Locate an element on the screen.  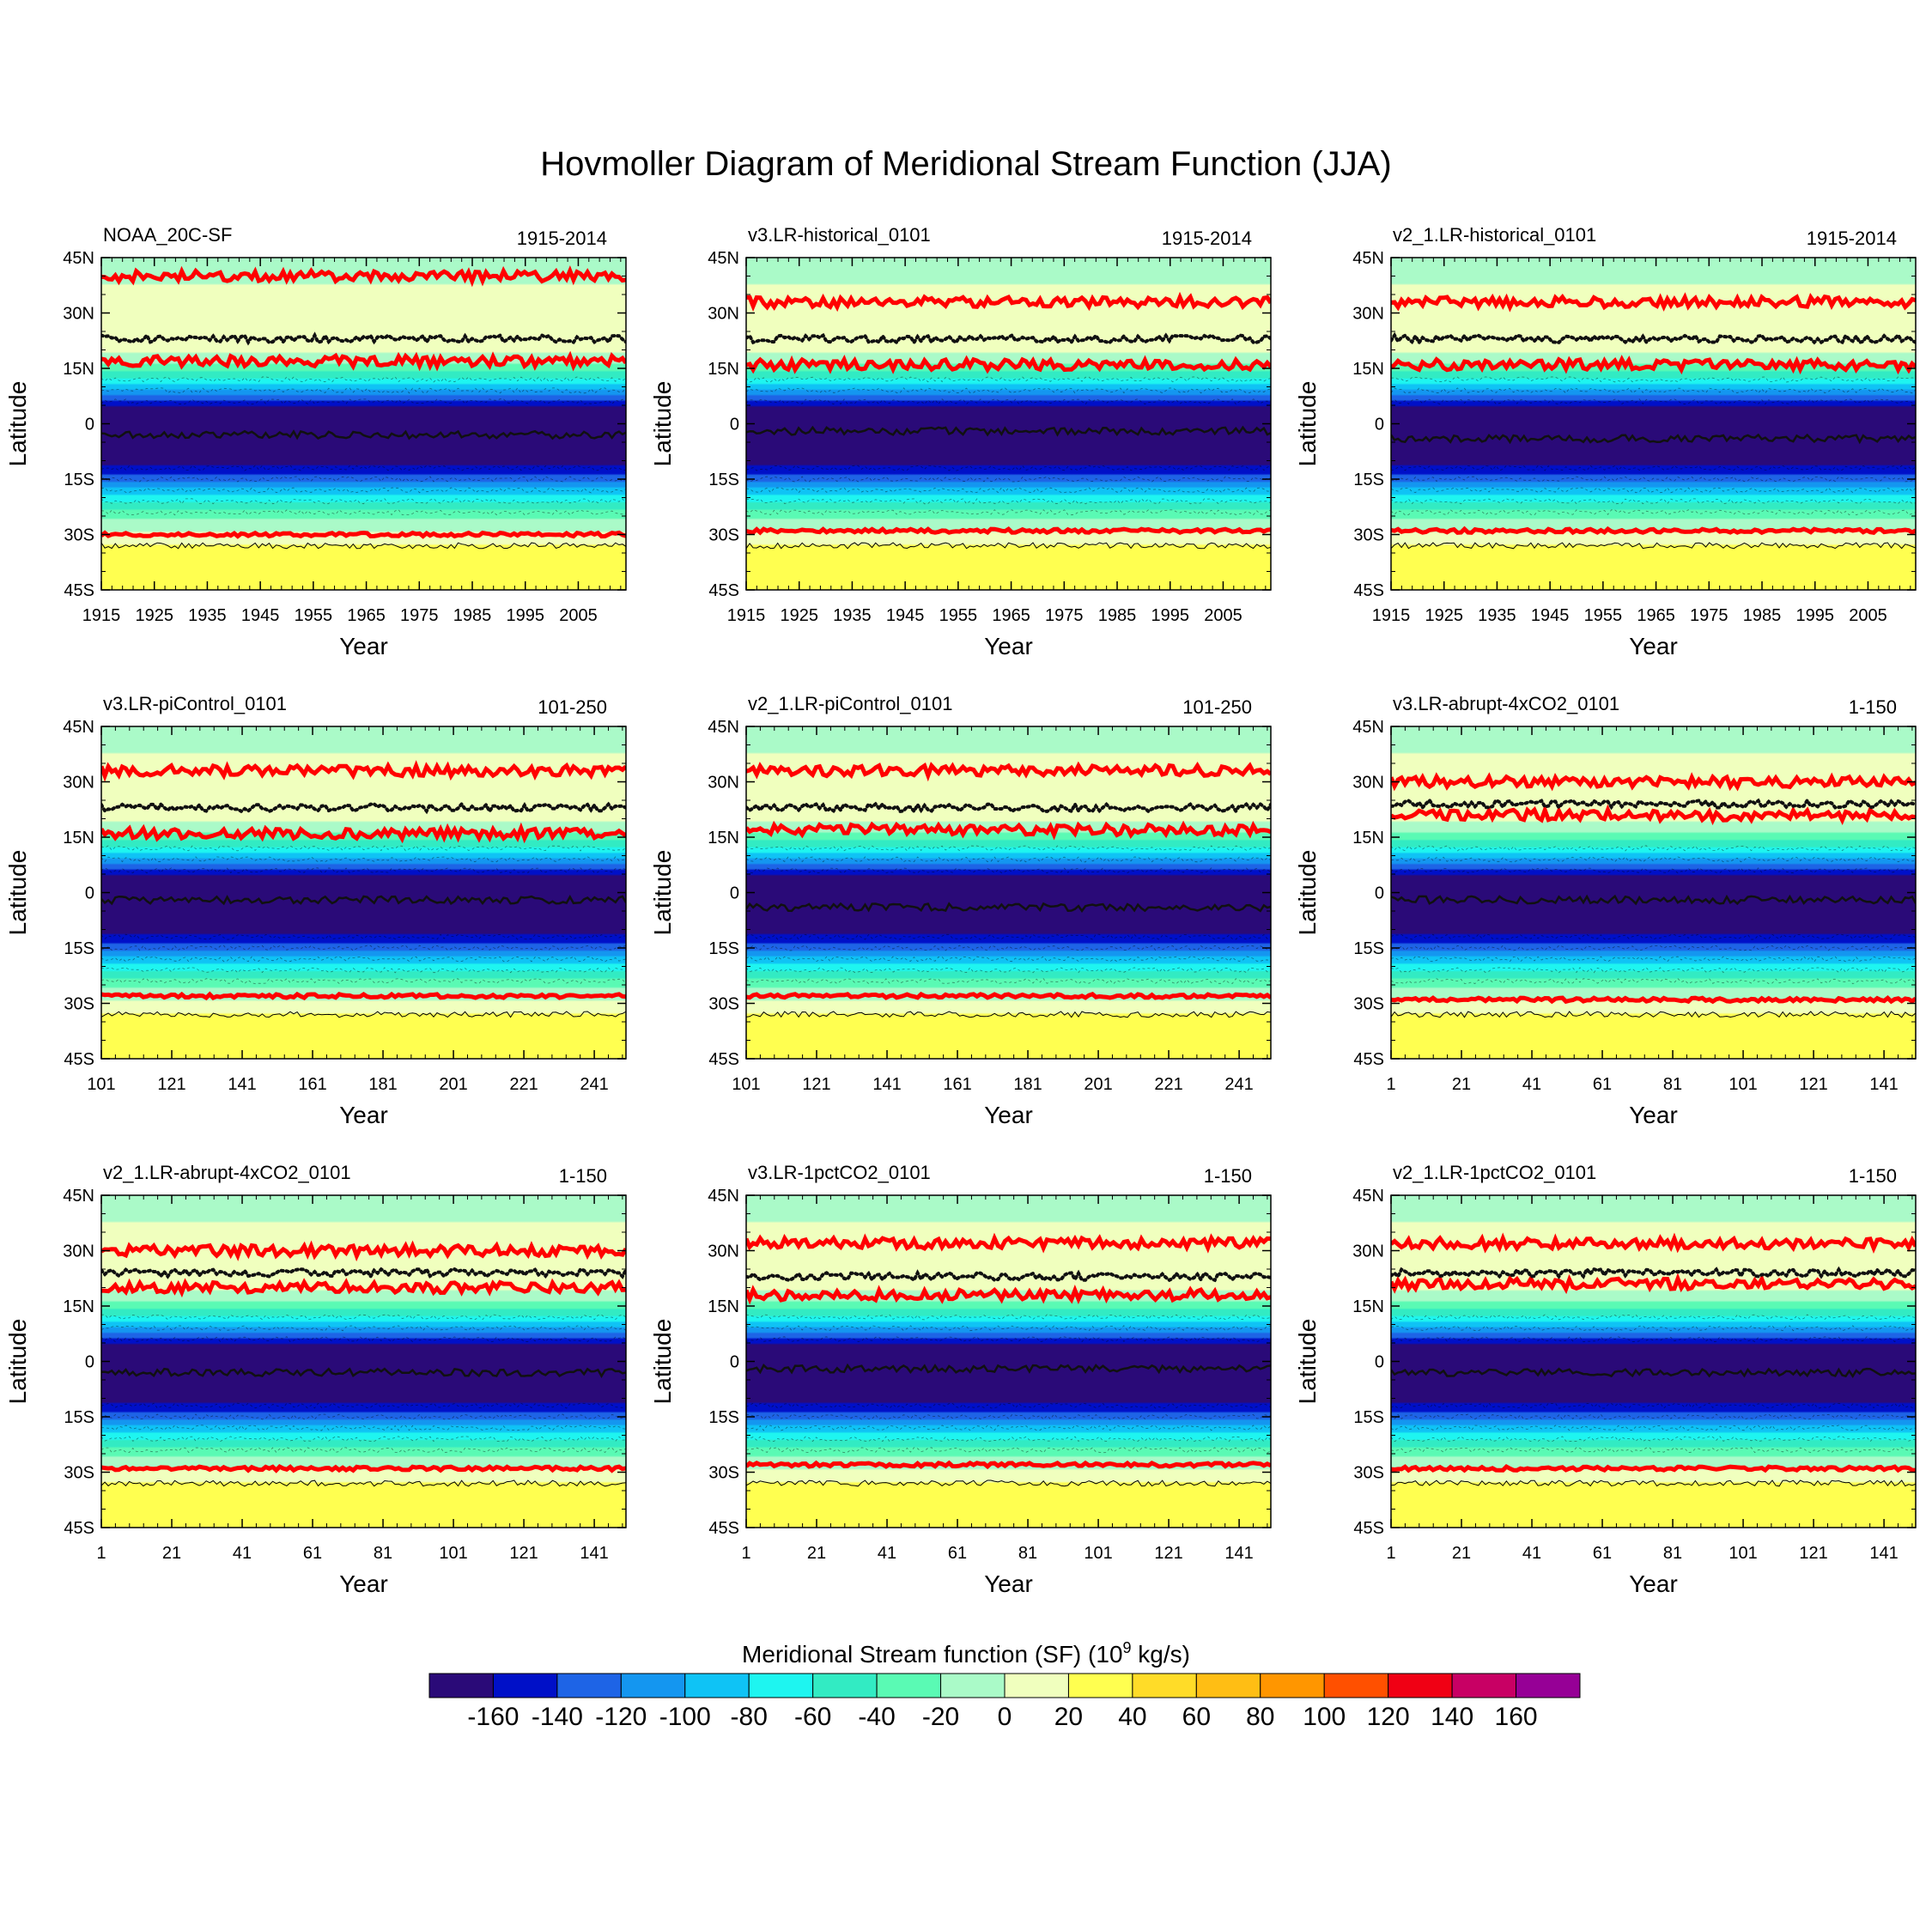
colorbar-label: 60 is located at coordinates (1196, 1717).